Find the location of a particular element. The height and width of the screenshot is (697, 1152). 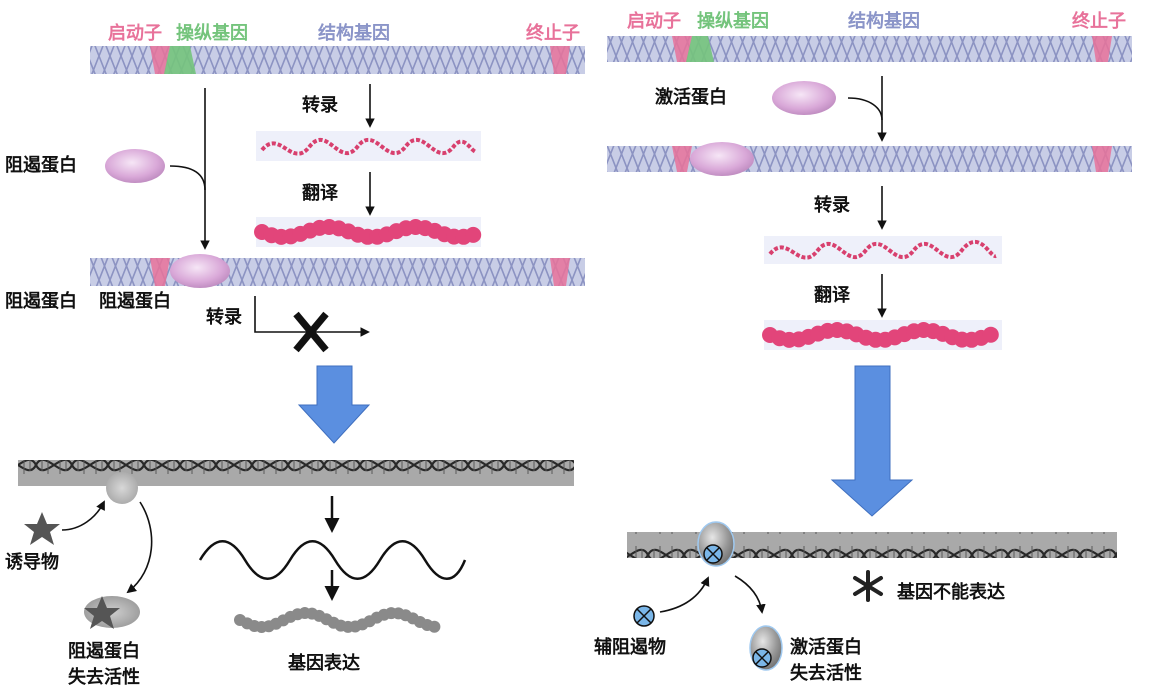

inactive-activator-x-icon is located at coordinates (762, 658).